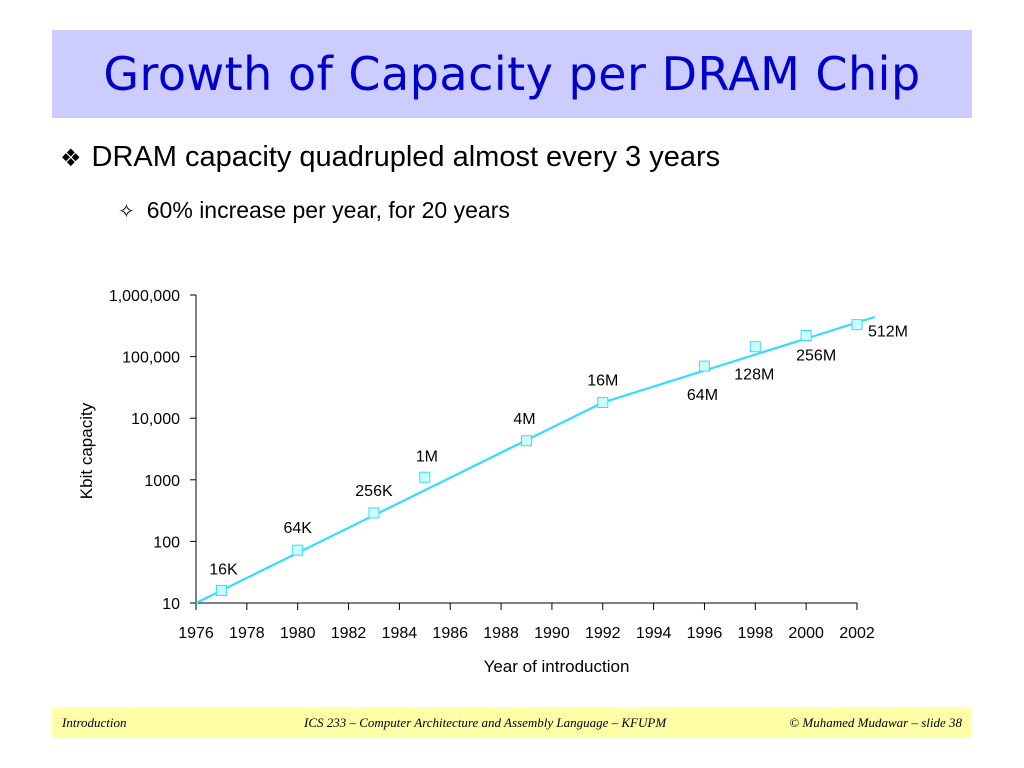  Describe the element at coordinates (171, 604) in the screenshot. I see `y-tick-label: 10` at that location.